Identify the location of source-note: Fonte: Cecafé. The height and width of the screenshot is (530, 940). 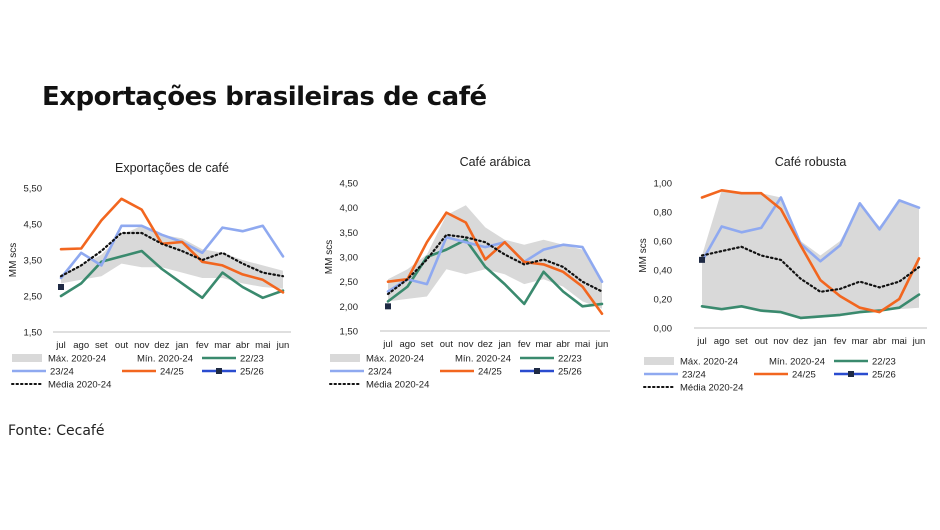
(56, 431).